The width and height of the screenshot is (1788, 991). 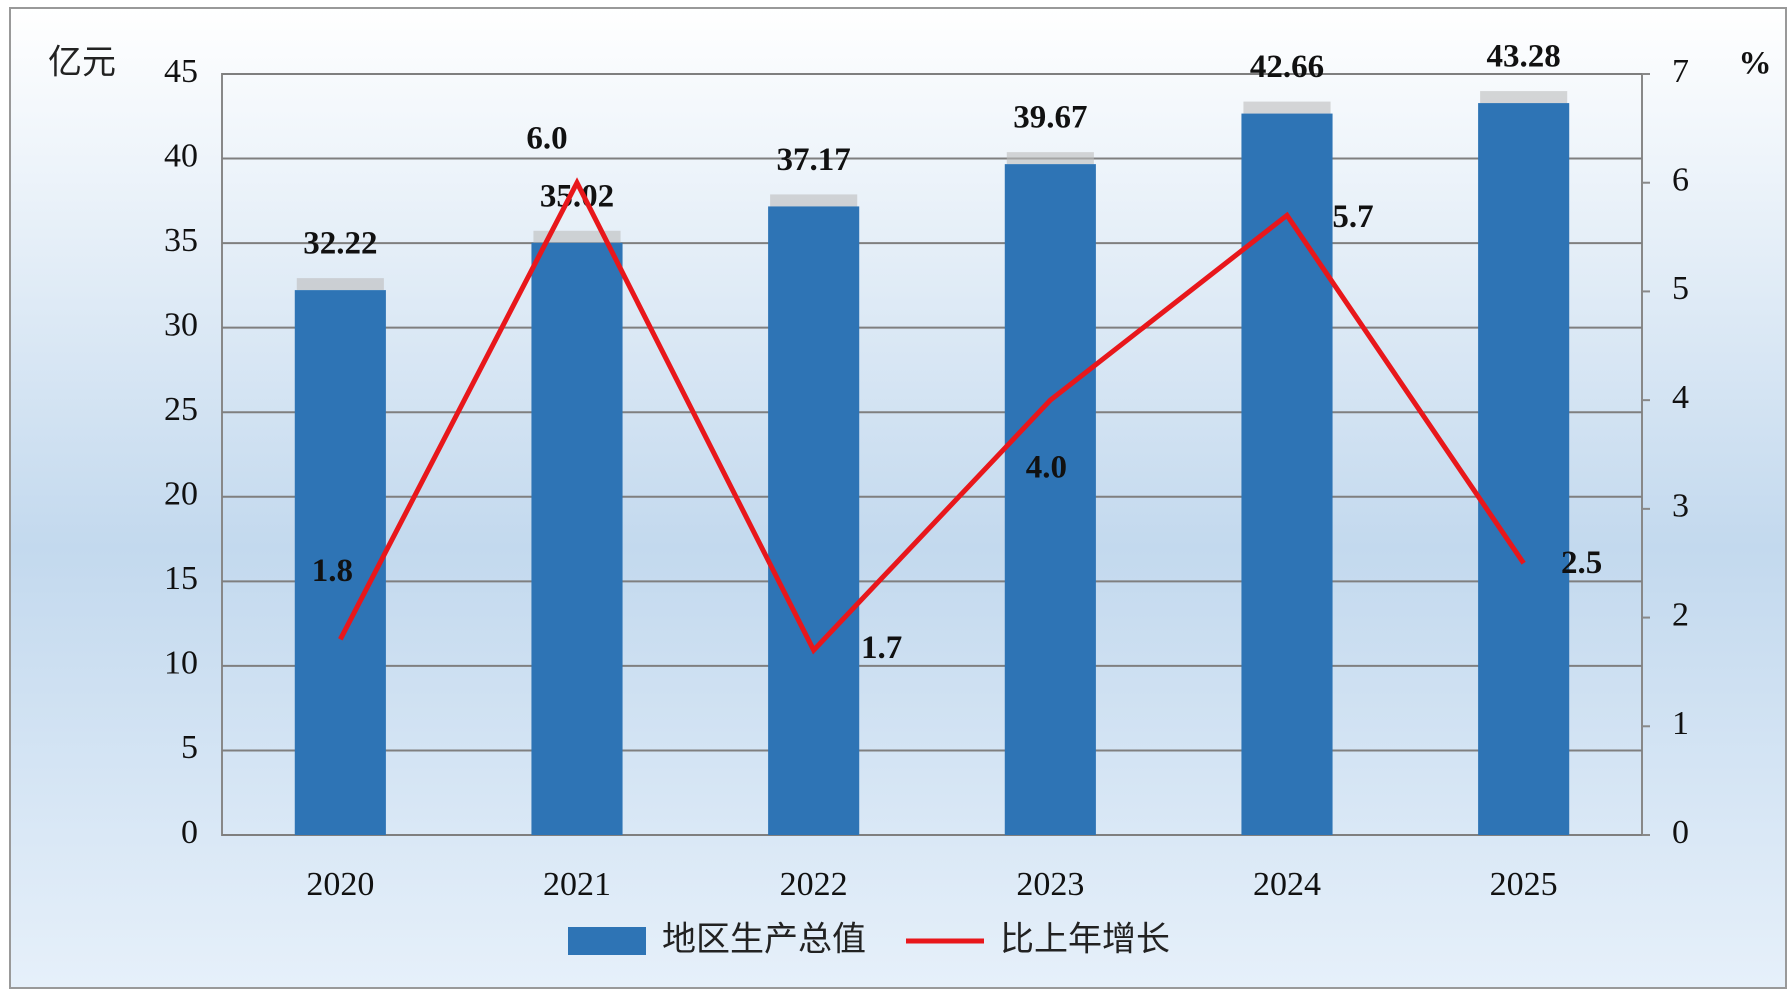 I want to click on y2-tick-label: 1, so click(x=1680, y=723).